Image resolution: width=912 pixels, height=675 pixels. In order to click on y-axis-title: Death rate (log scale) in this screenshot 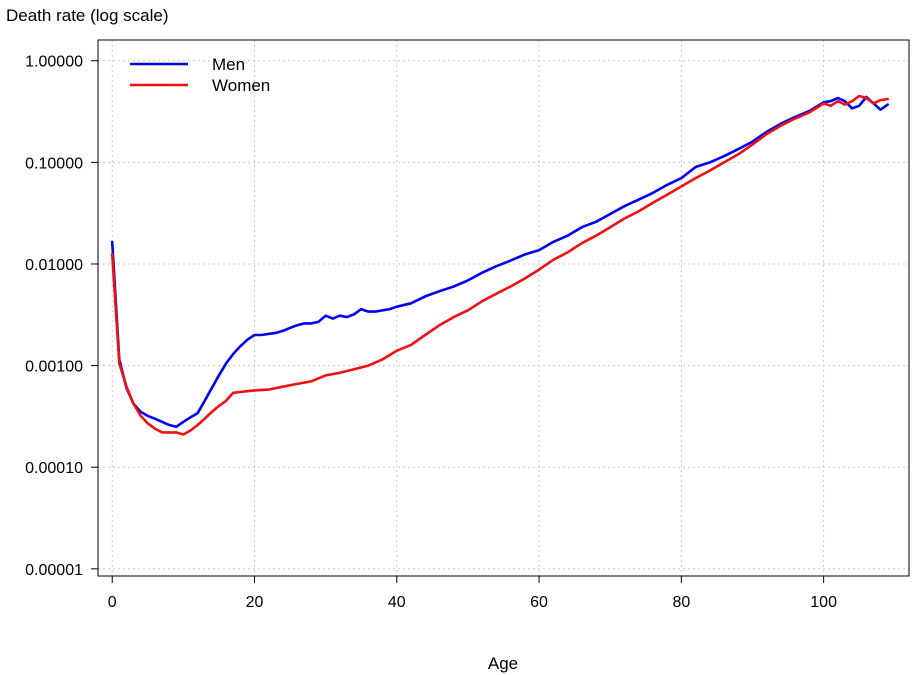, I will do `click(87, 15)`.